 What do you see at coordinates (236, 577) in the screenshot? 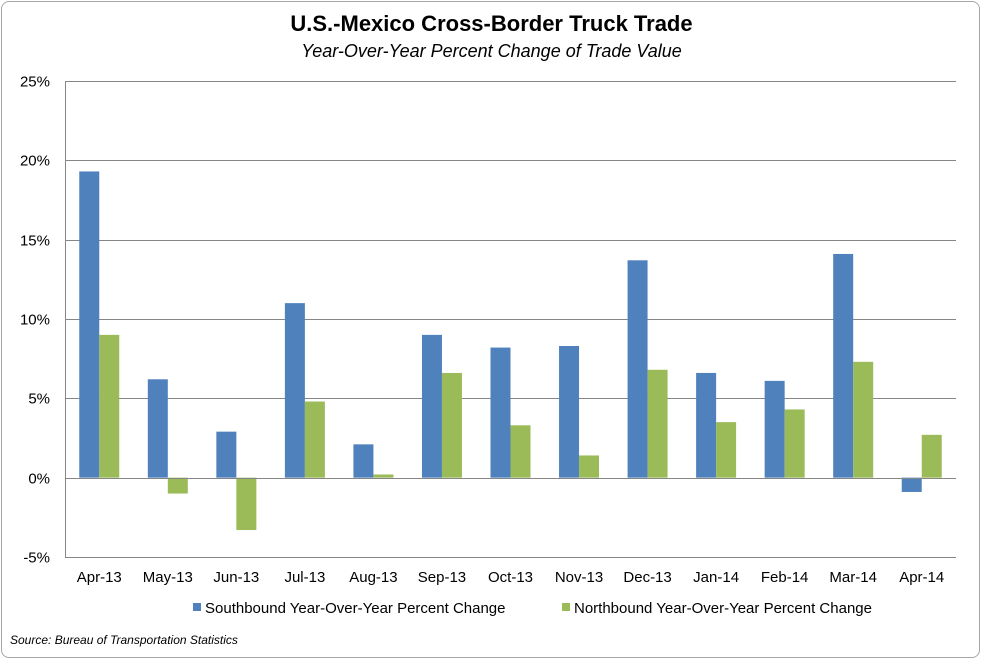
I see `x-tick-label: Jun-13` at bounding box center [236, 577].